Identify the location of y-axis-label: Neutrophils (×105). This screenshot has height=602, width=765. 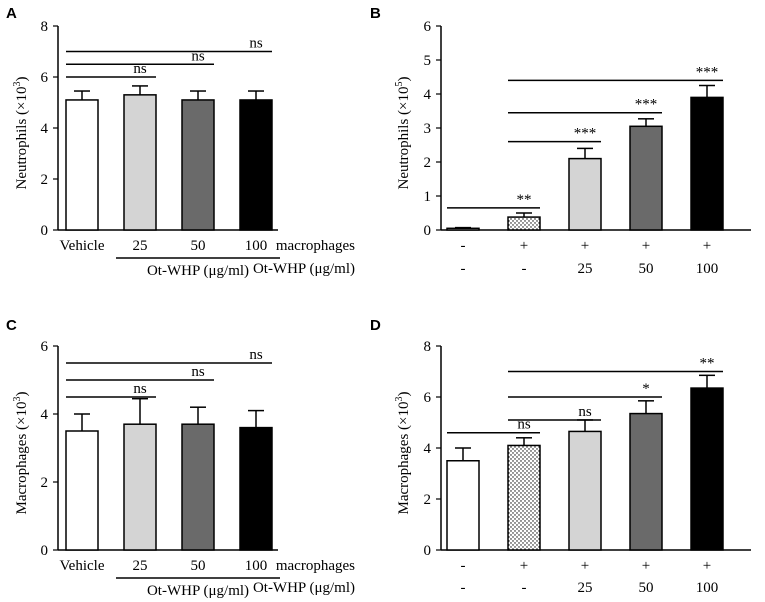
(403, 132).